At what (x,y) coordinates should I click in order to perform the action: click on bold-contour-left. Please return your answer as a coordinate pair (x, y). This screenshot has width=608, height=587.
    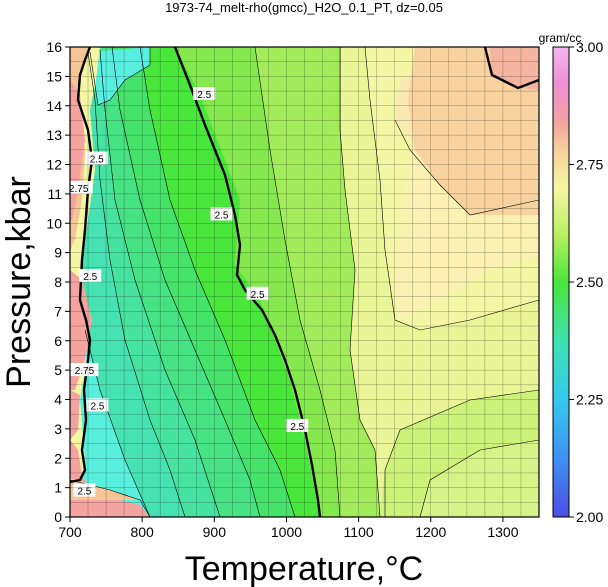
    Looking at the image, I should click on (82, 265).